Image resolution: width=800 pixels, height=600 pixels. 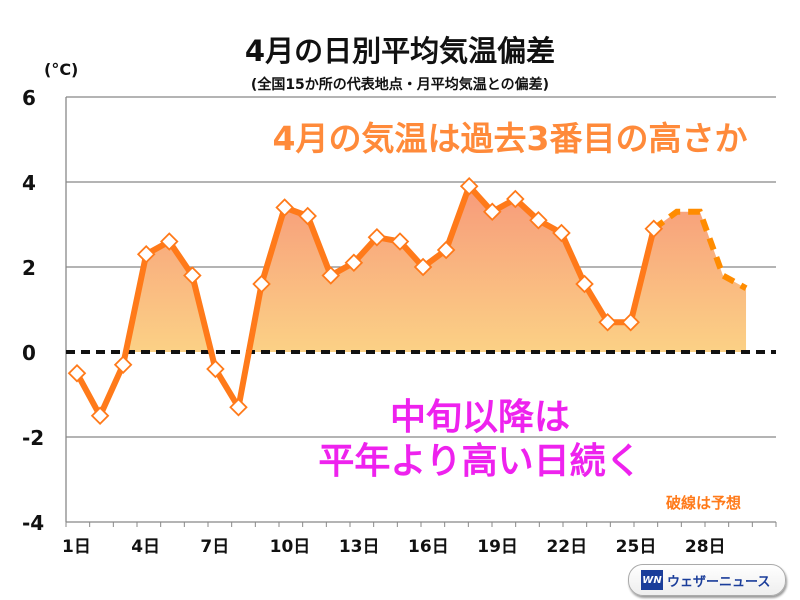 I want to click on weathernews-logo: WN ウェザーニュース, so click(x=707, y=580).